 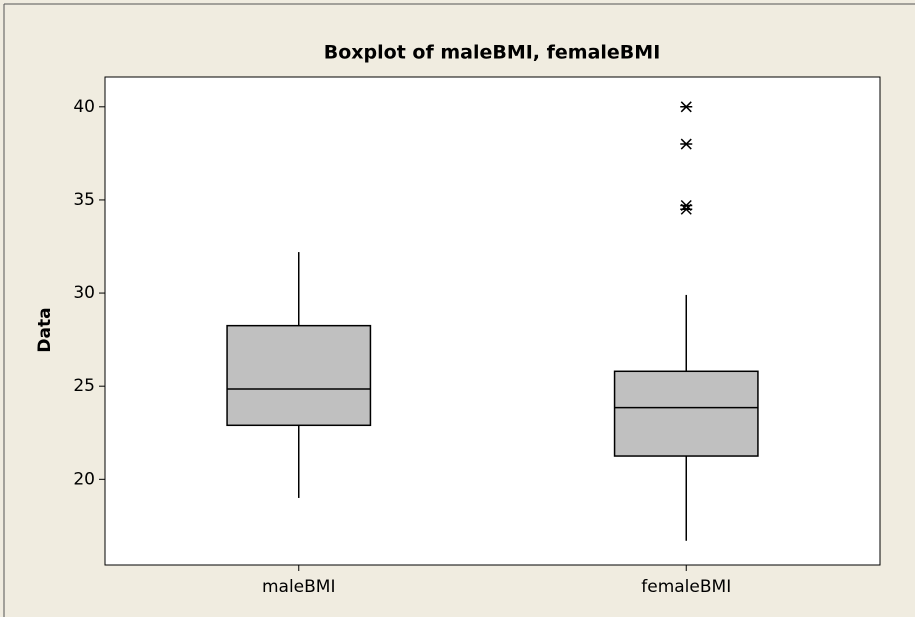 I want to click on y-axis-label: Data, so click(x=45, y=329).